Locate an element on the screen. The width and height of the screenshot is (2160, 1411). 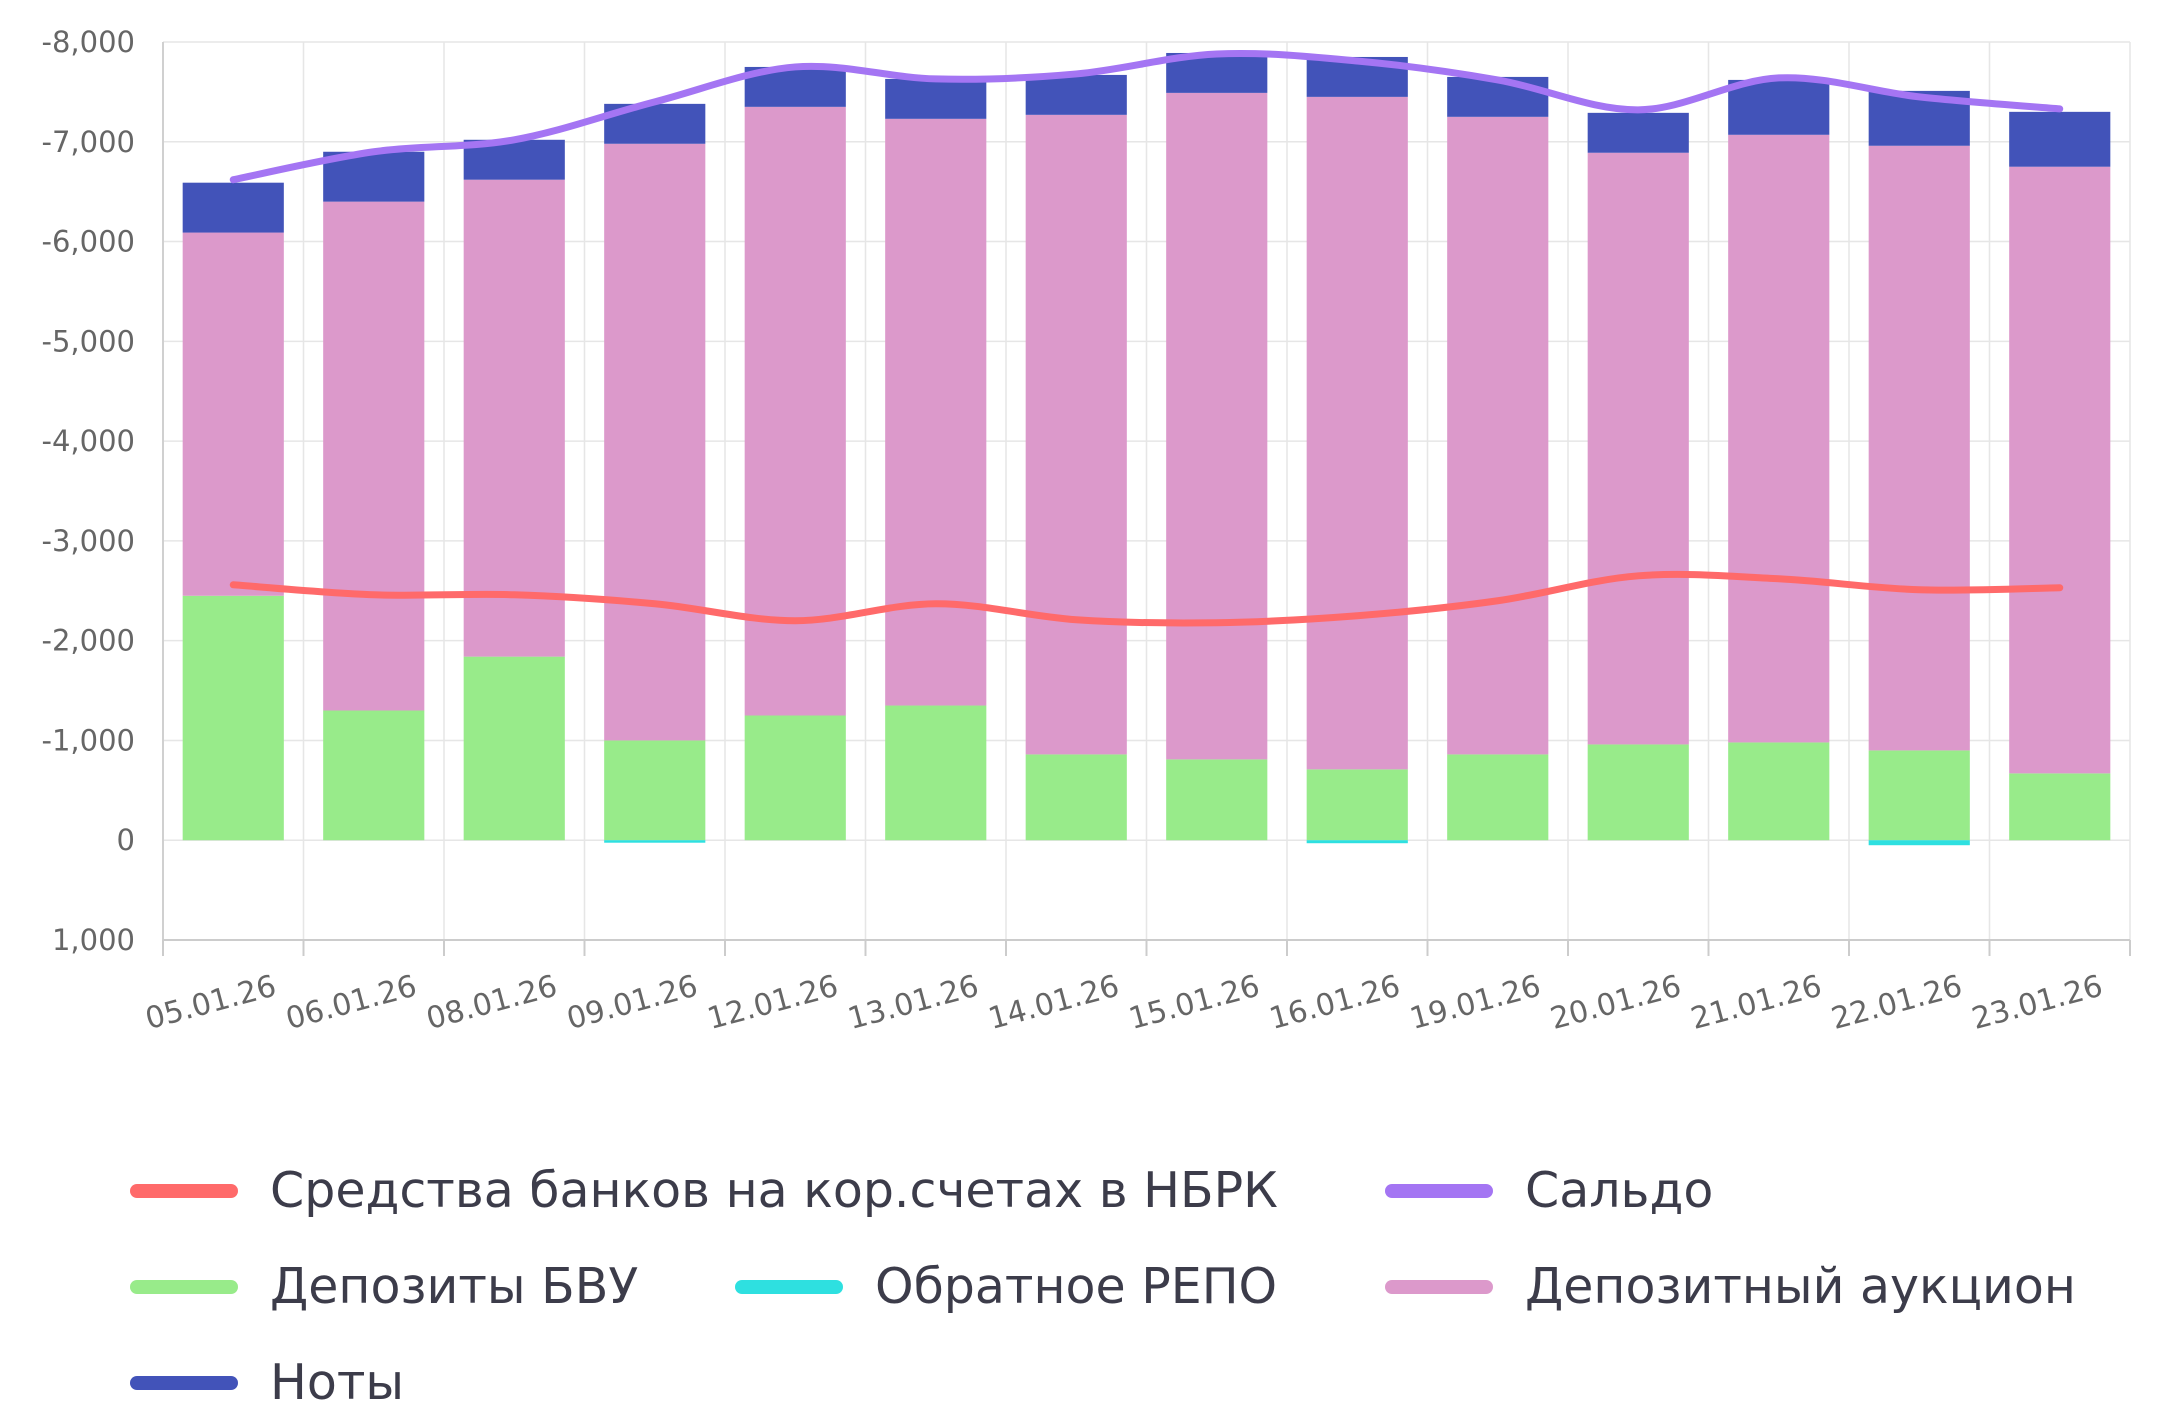
legend-label-notes: Ноты is located at coordinates (337, 1382).